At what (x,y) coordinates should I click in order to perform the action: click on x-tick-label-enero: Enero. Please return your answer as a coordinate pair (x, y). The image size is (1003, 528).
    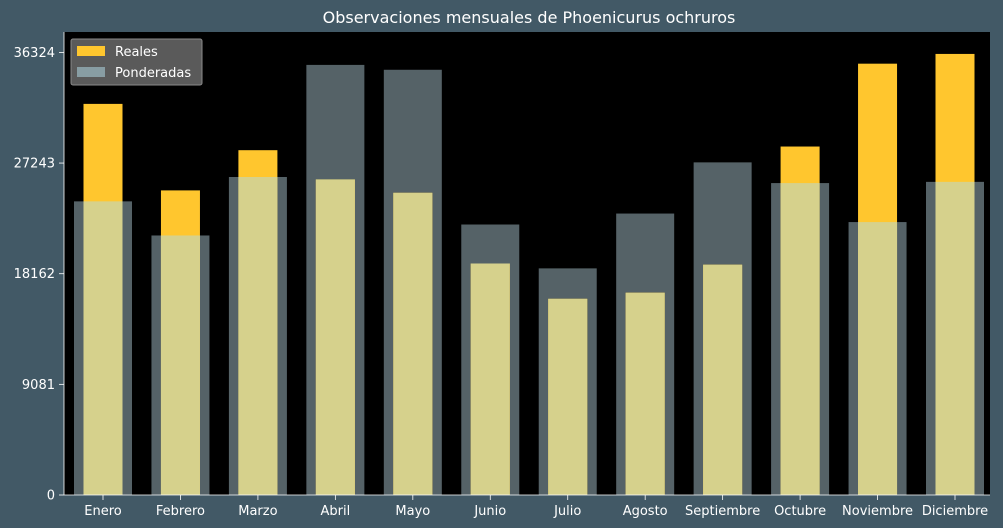
    Looking at the image, I should click on (103, 511).